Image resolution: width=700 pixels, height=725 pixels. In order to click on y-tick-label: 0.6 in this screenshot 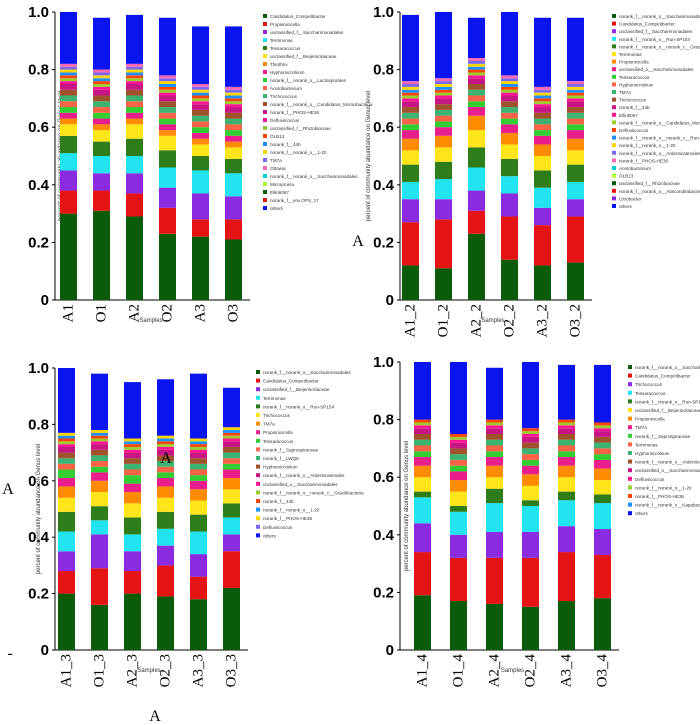, I will do `click(38, 481)`.